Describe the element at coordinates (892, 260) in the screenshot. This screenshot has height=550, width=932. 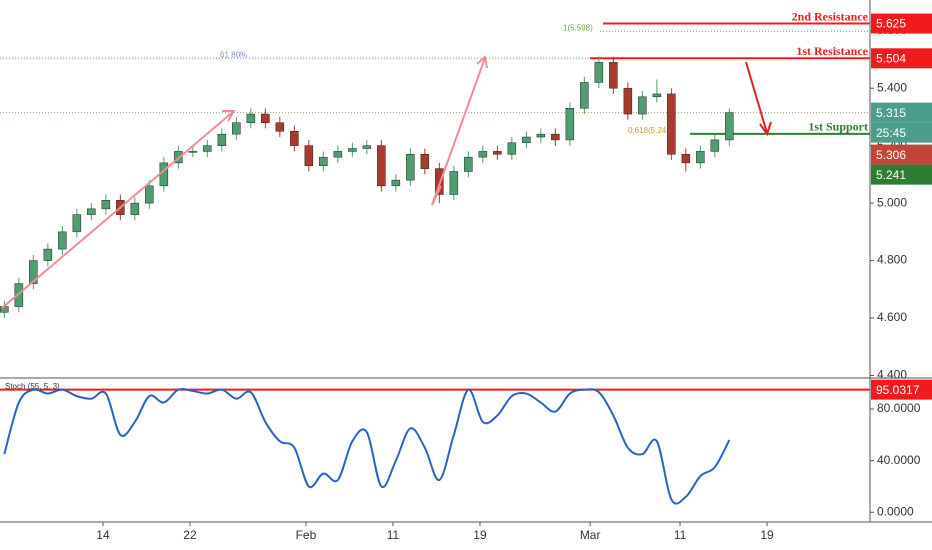
I see `y-tick-label: 4.800` at that location.